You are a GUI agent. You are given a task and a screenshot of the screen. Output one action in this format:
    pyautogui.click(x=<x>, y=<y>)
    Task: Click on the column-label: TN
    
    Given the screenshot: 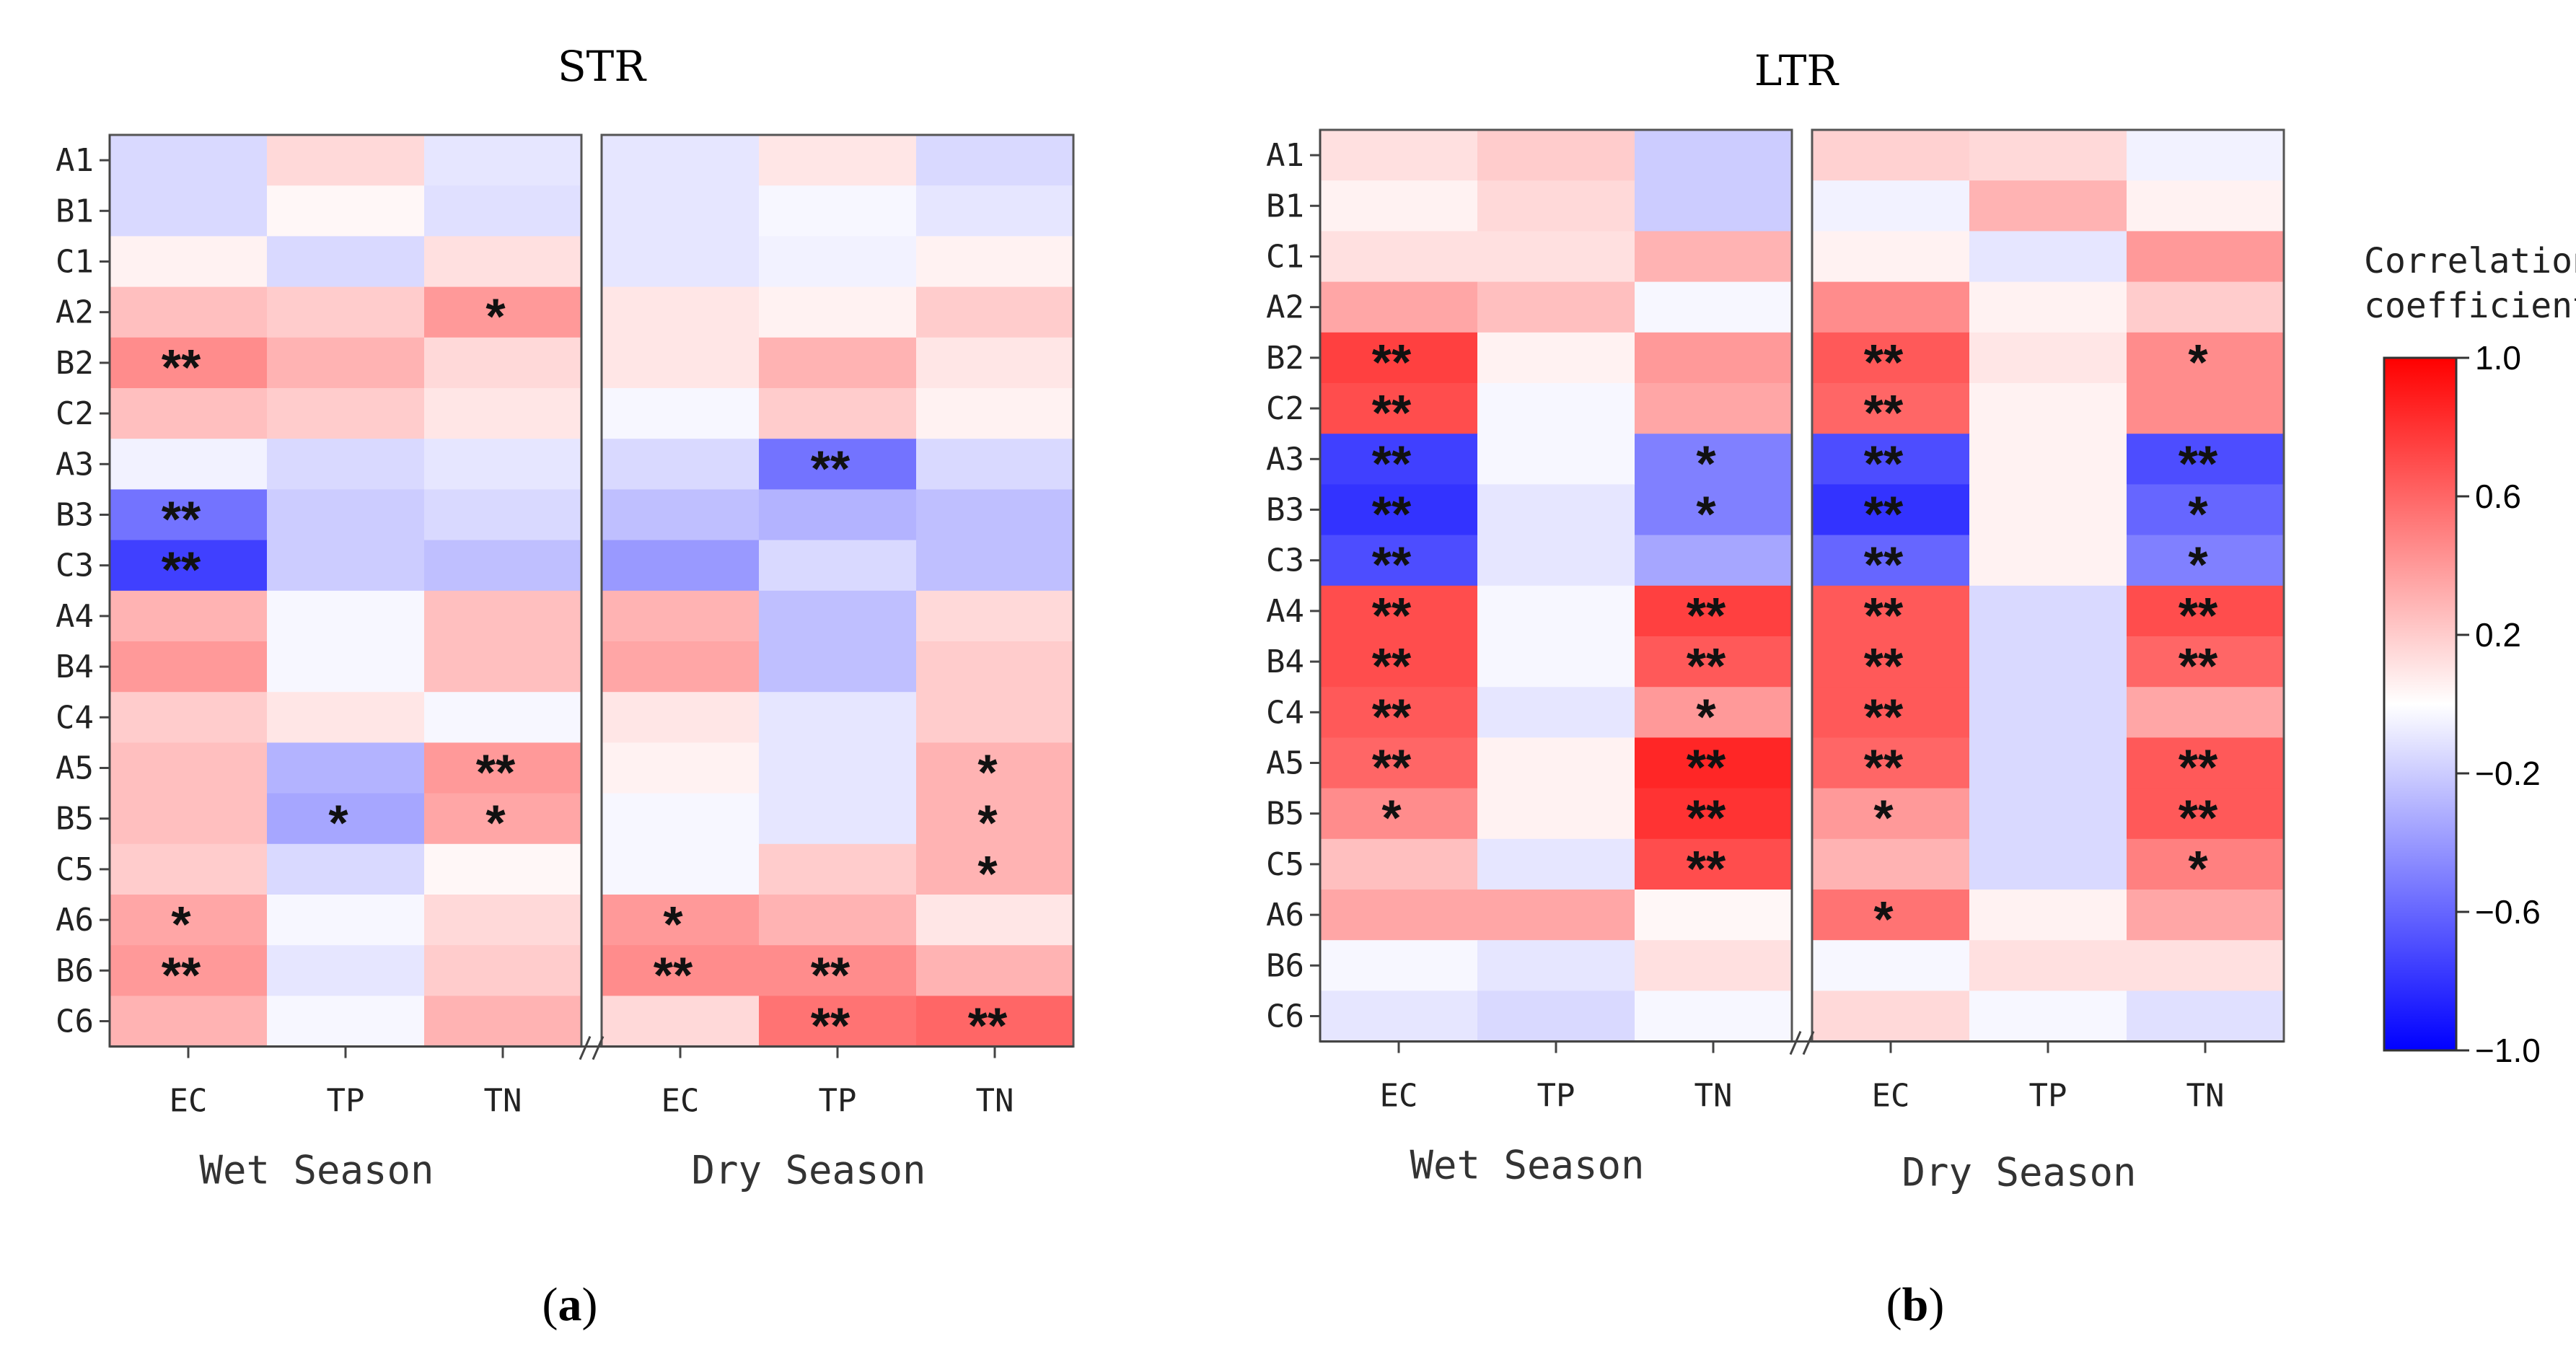 What is the action you would take?
    pyautogui.click(x=2205, y=1096)
    